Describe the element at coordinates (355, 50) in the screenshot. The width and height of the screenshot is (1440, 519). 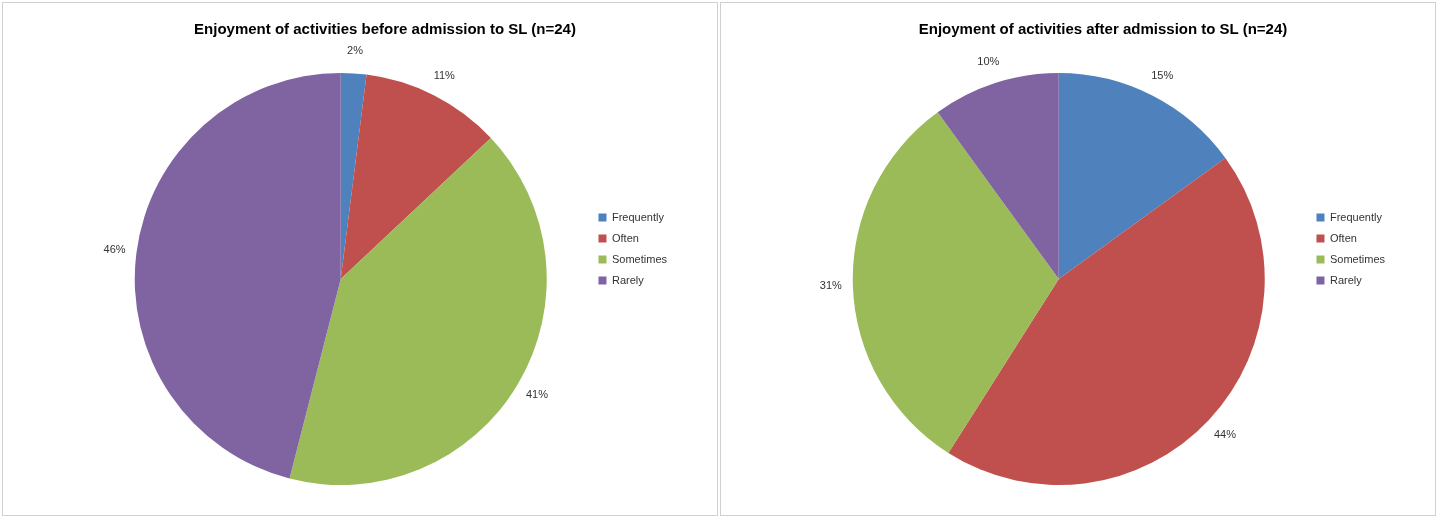
I see `data-label: 2%` at that location.